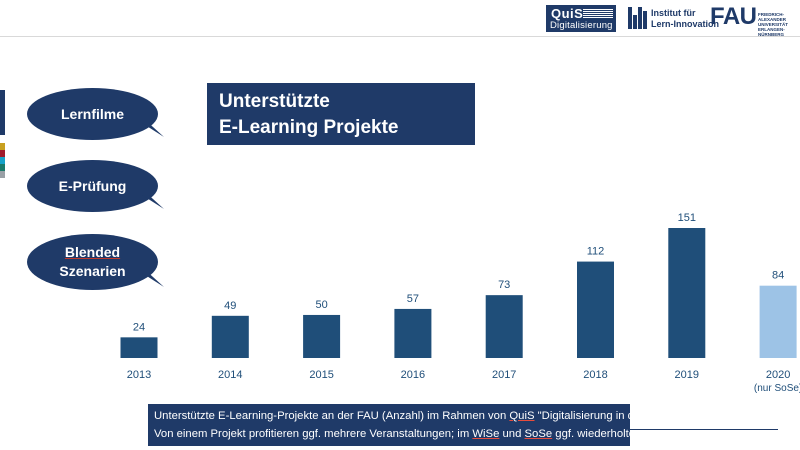 The height and width of the screenshot is (450, 800). What do you see at coordinates (92, 271) in the screenshot?
I see `bubble-blended-label-line2: Szenarien` at bounding box center [92, 271].